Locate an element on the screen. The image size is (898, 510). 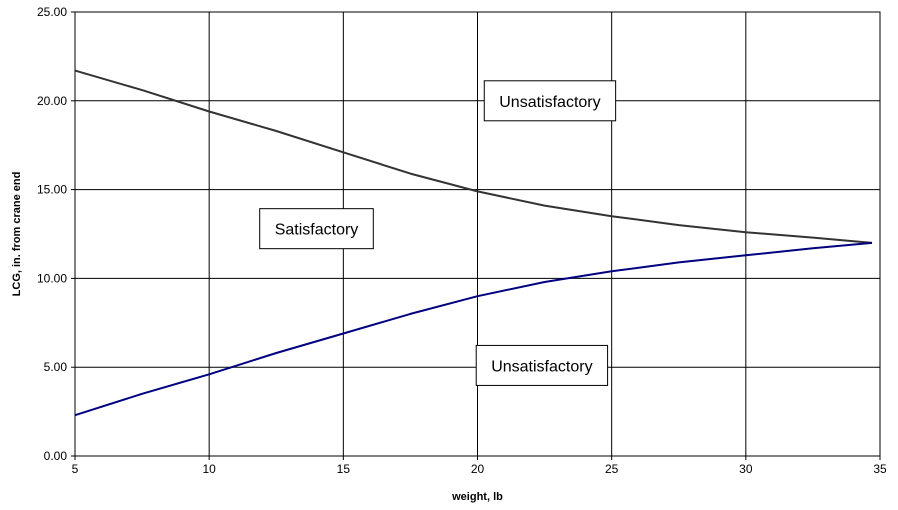
x-tick-label: 35 is located at coordinates (880, 469).